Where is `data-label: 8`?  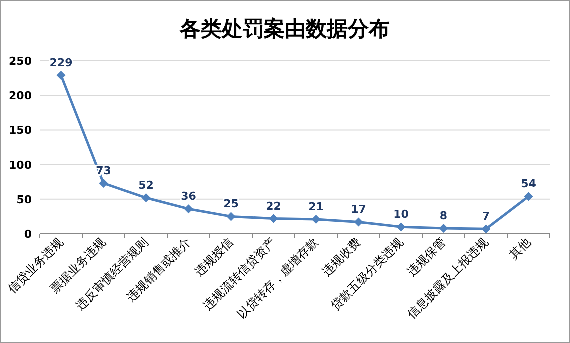
data-label: 8 is located at coordinates (444, 215).